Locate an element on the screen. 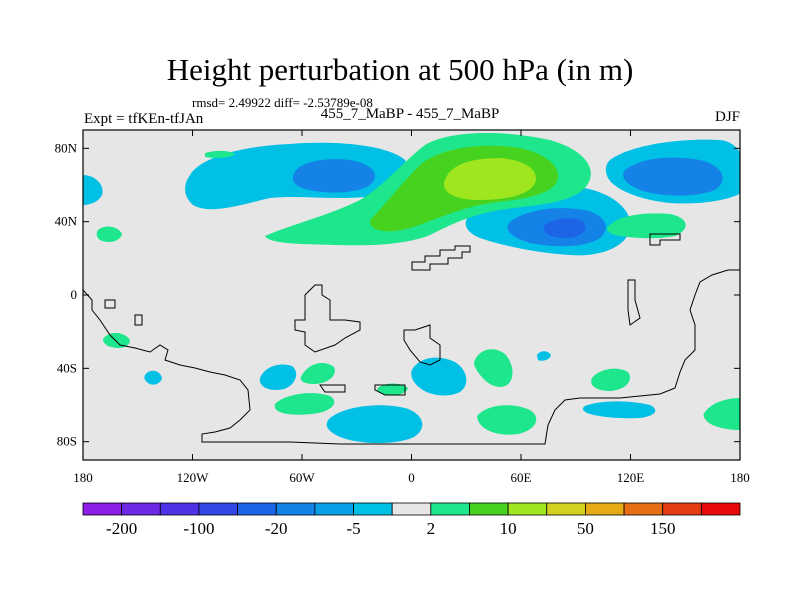 This screenshot has width=800, height=600. lon-tick-label: 0 is located at coordinates (411, 477).